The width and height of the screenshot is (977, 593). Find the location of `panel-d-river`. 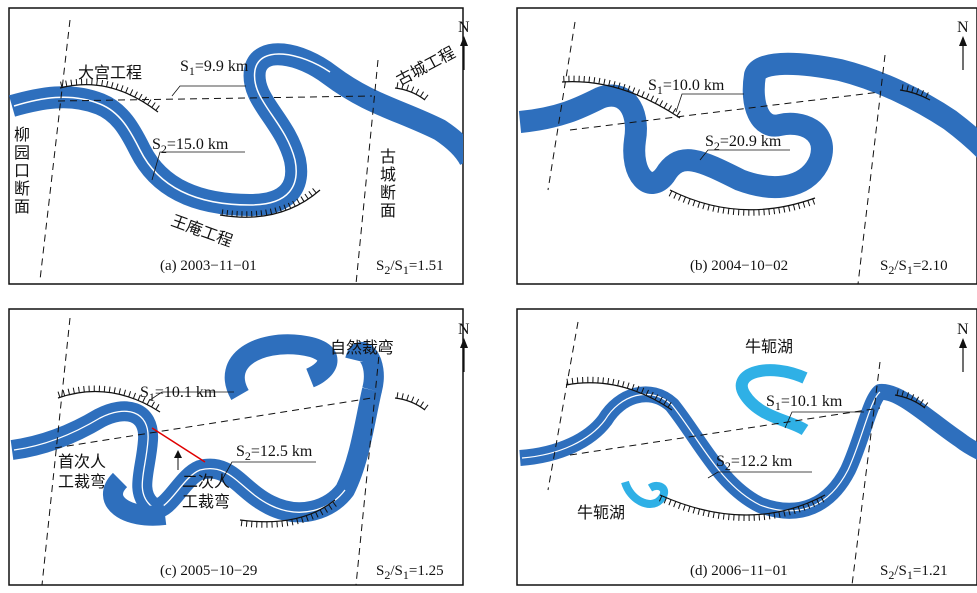

panel-d-river is located at coordinates (748, 451).